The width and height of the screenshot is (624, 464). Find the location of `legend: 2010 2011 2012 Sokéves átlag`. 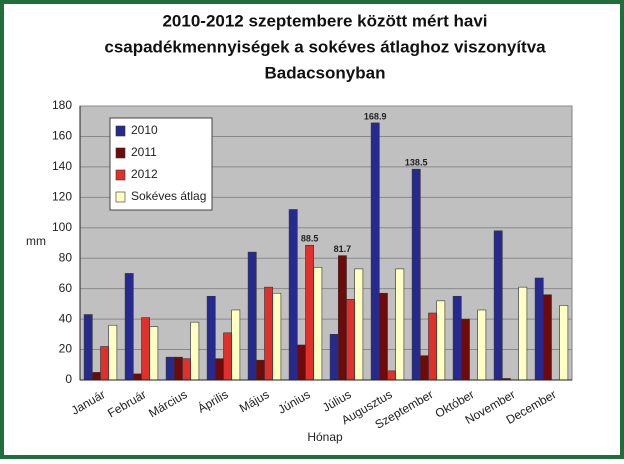

legend: 2010 2011 2012 Sokéves átlag is located at coordinates (161, 164).